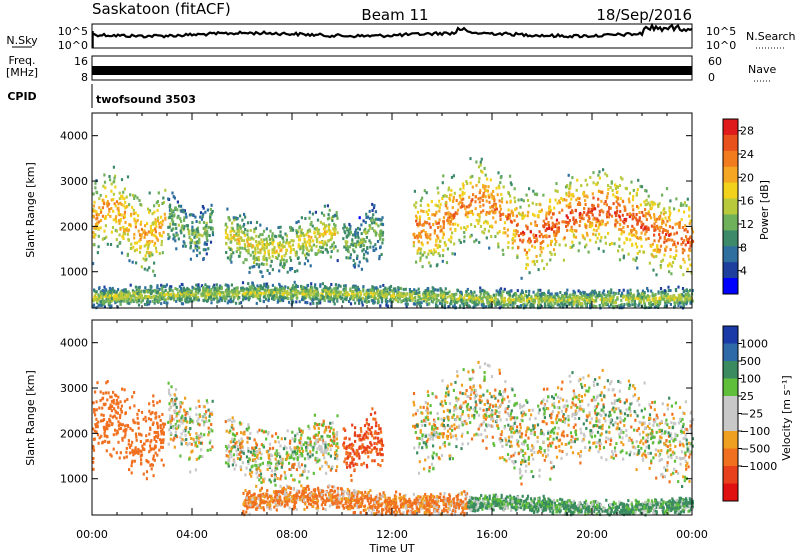 This screenshot has height=554, width=800. Describe the element at coordinates (292, 534) in the screenshot. I see `x-tick-label: 08:00` at that location.